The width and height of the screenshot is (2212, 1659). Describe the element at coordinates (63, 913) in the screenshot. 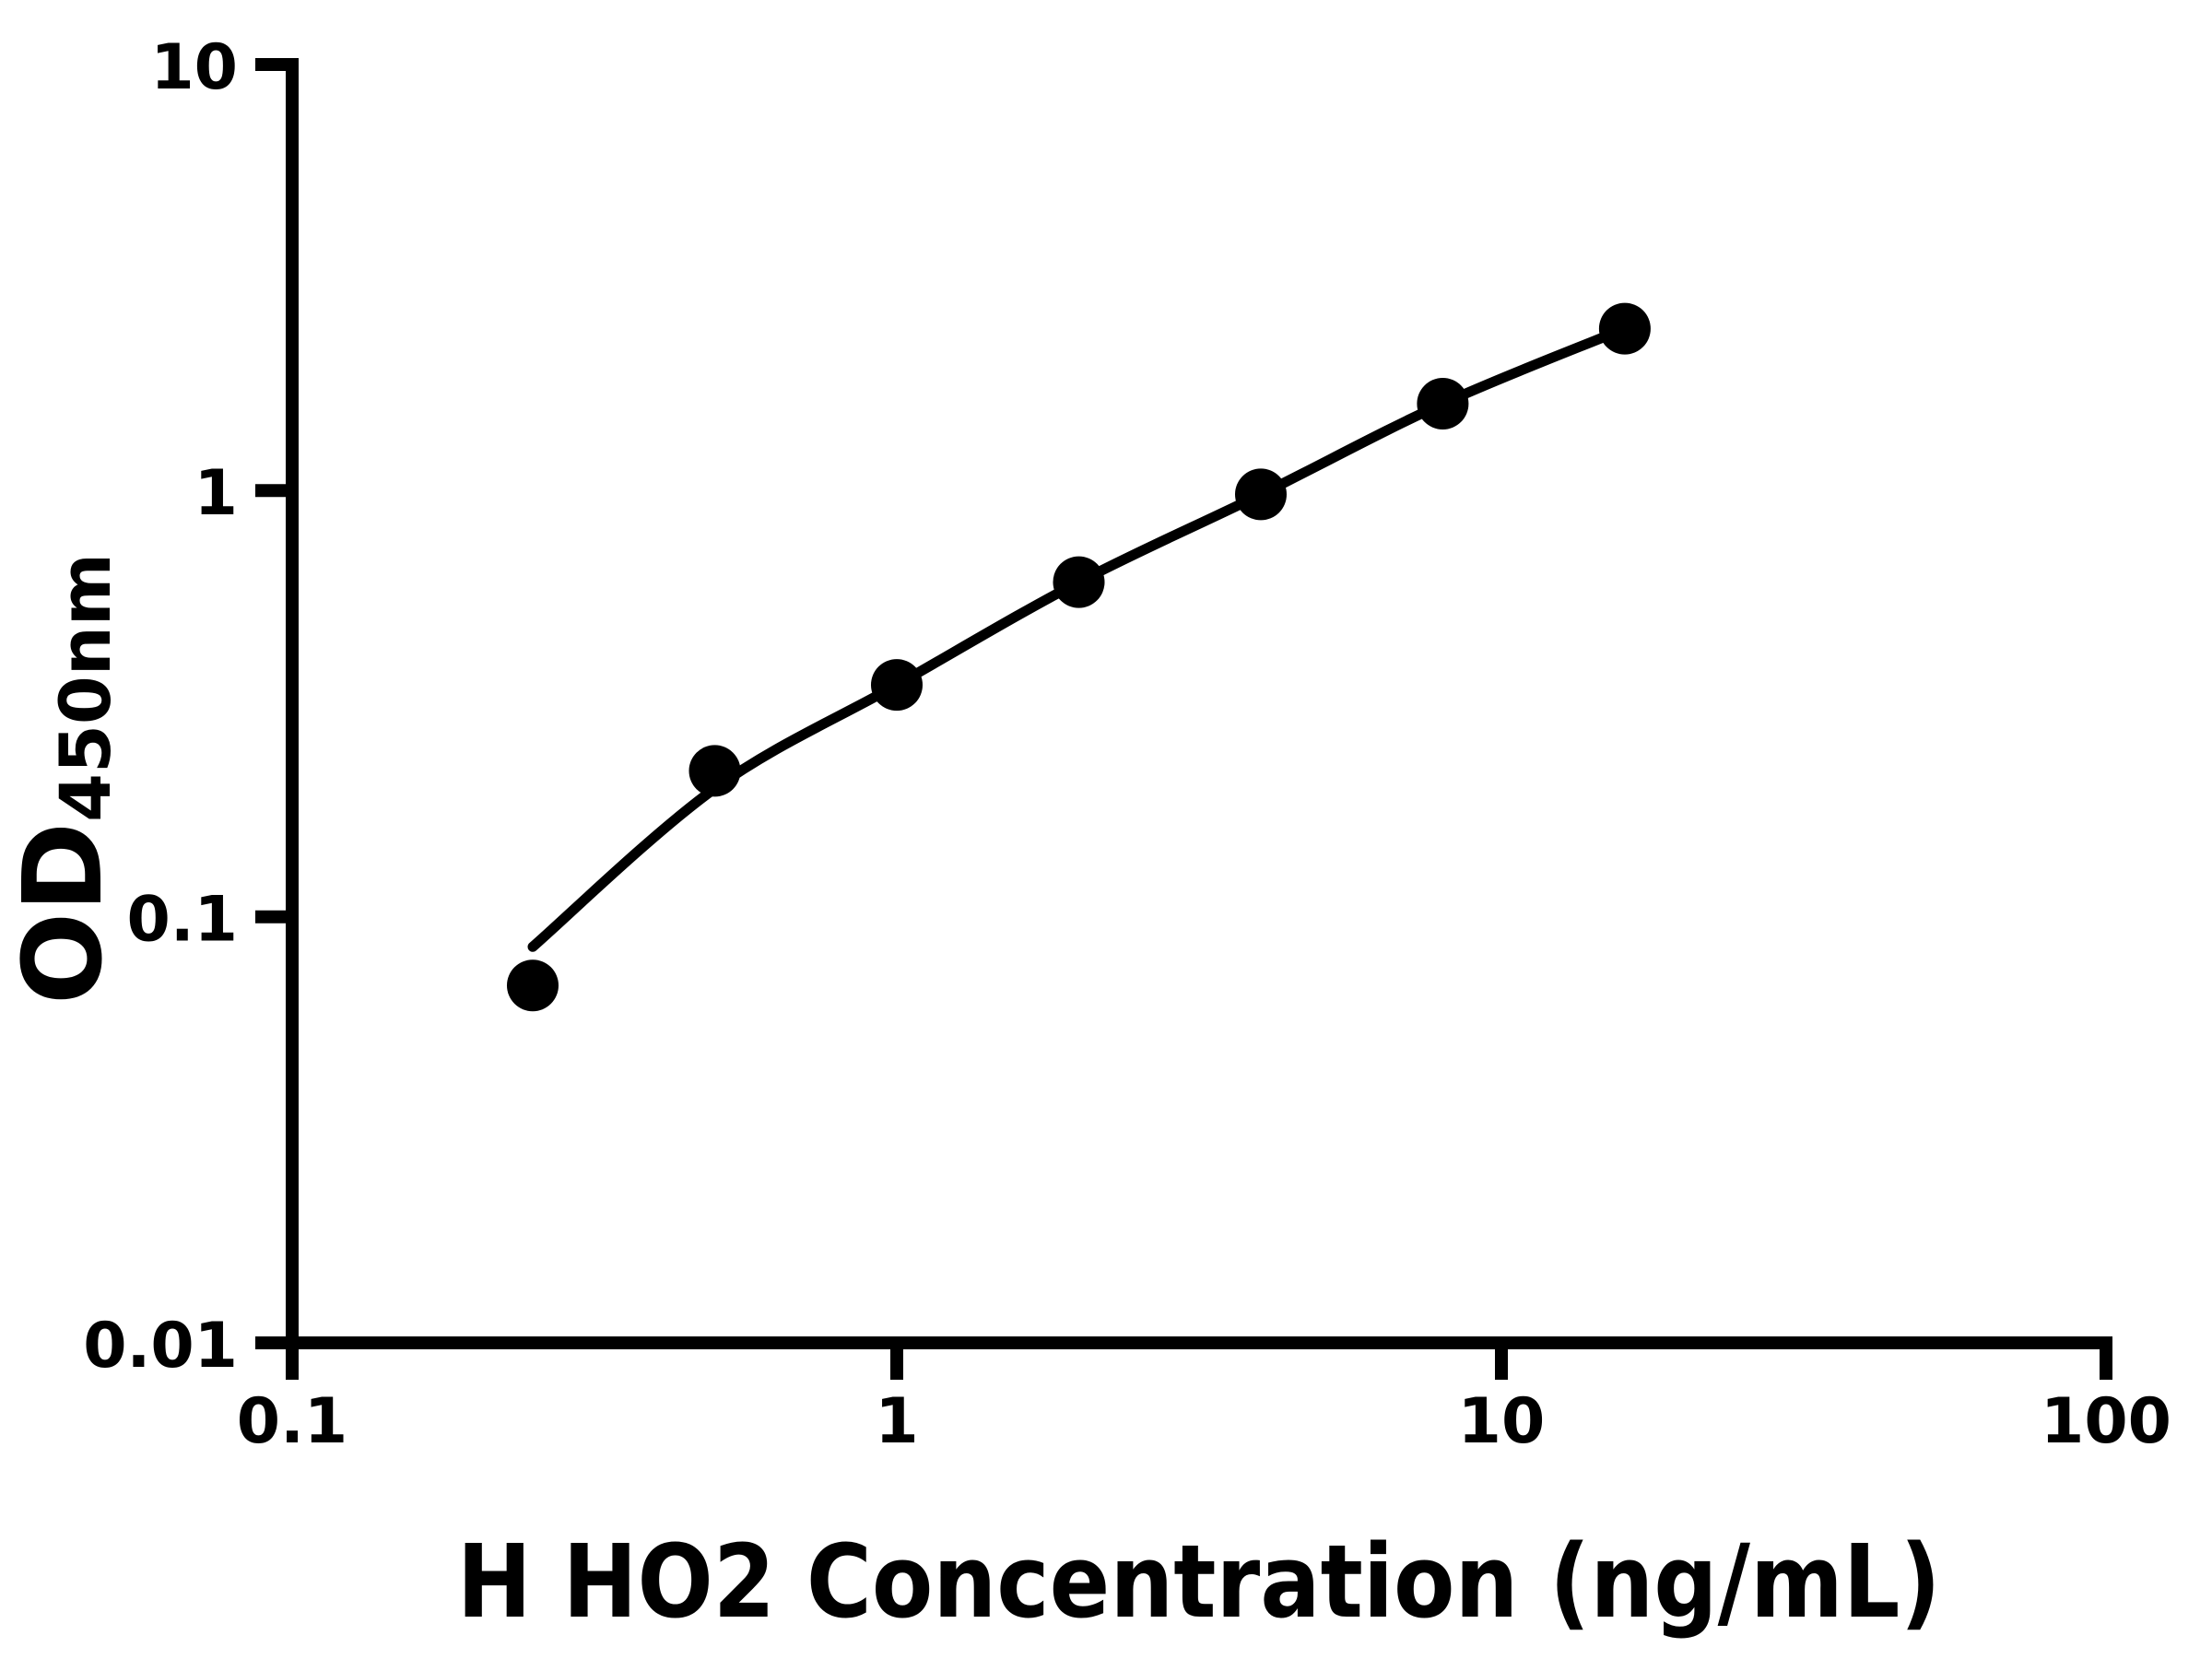

I see `y-axis-title-main: OD` at that location.